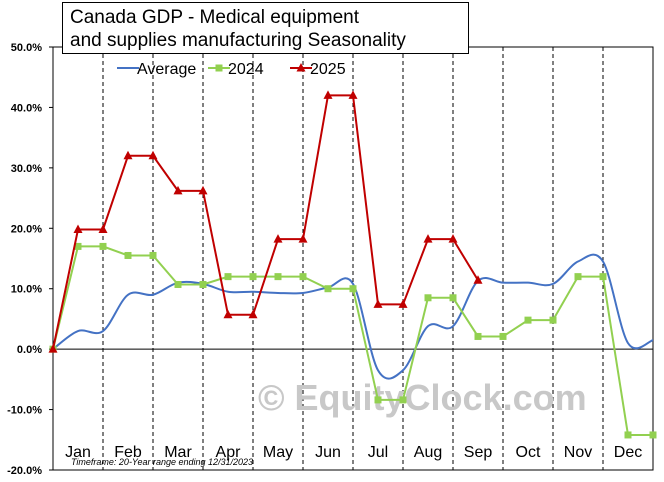 This screenshot has height=482, width=664. What do you see at coordinates (378, 452) in the screenshot?
I see `x-tick-label: Jul` at bounding box center [378, 452].